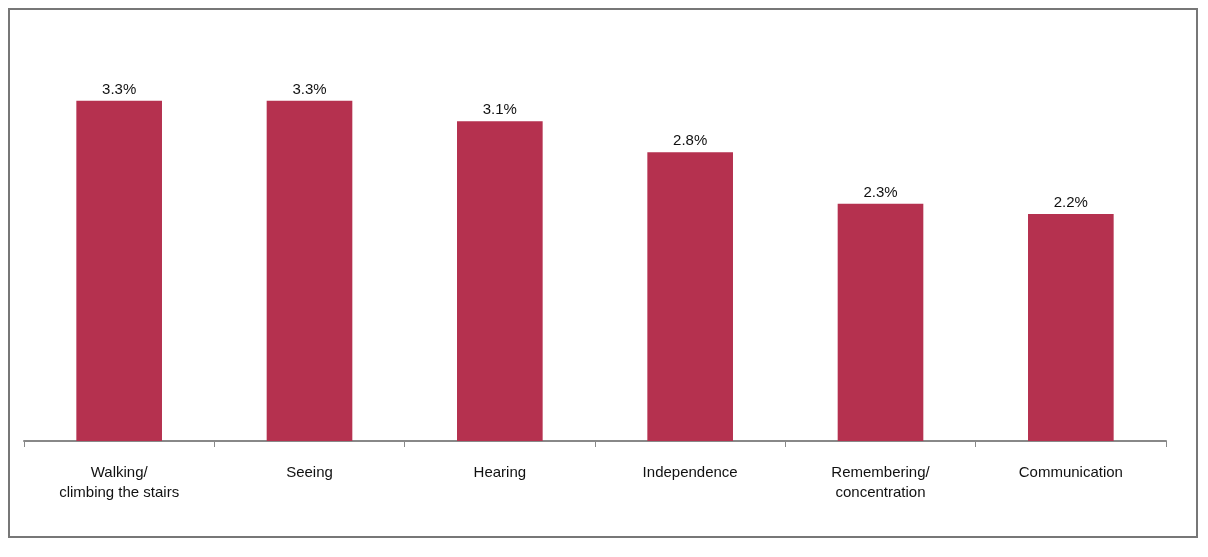 Image resolution: width=1208 pixels, height=557 pixels. Describe the element at coordinates (1070, 202) in the screenshot. I see `data-label: 2.2%` at that location.